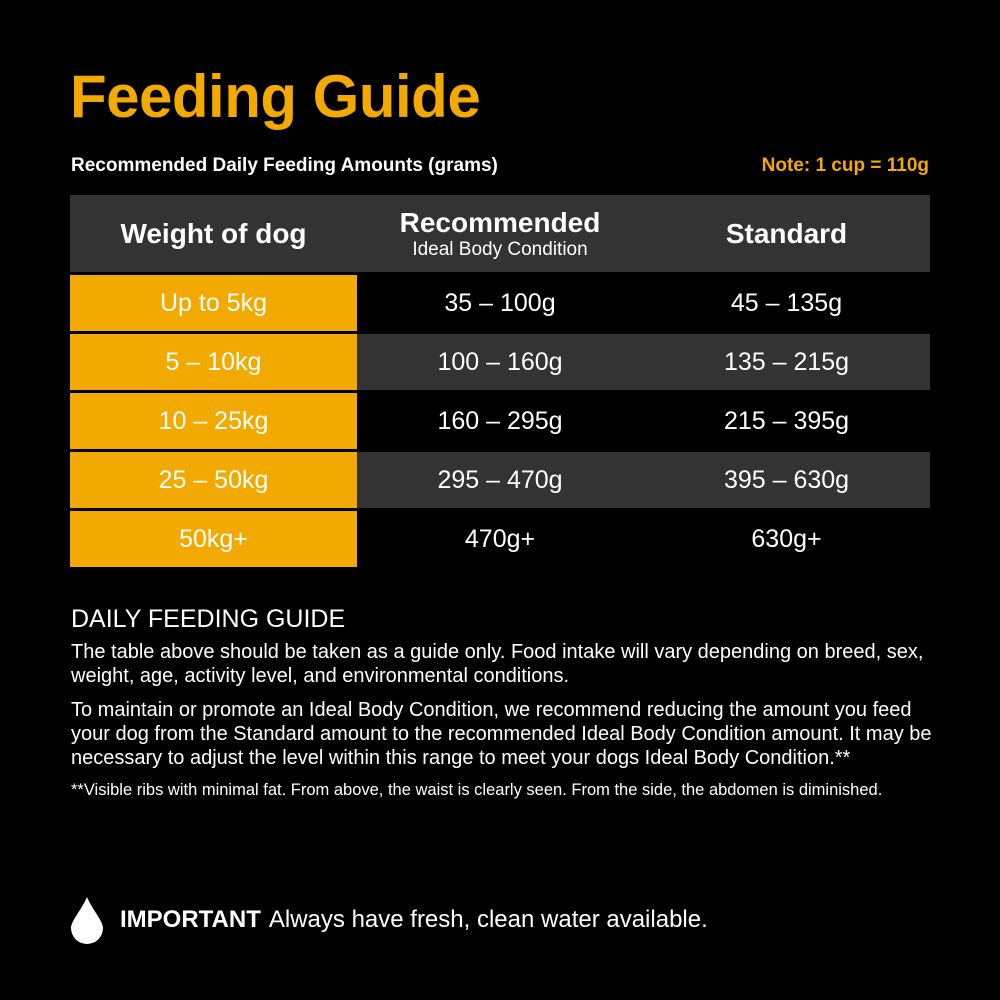  I want to click on recommended-cell: 100 – 160g, so click(500, 362).